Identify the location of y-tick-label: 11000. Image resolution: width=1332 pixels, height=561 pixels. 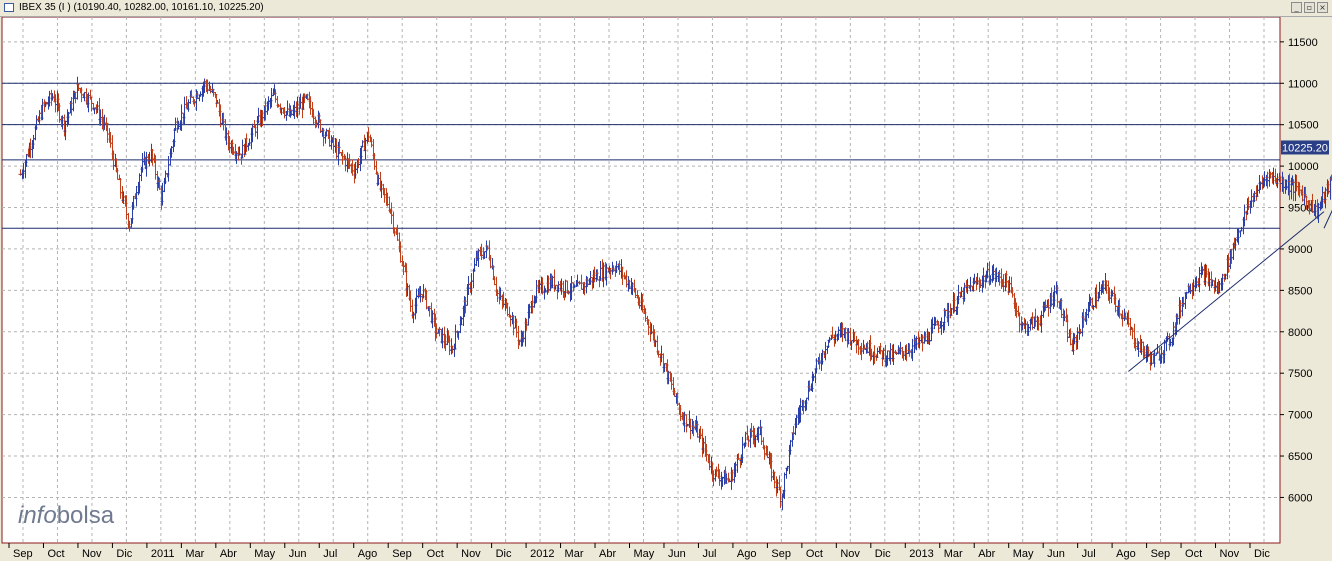
(1303, 84).